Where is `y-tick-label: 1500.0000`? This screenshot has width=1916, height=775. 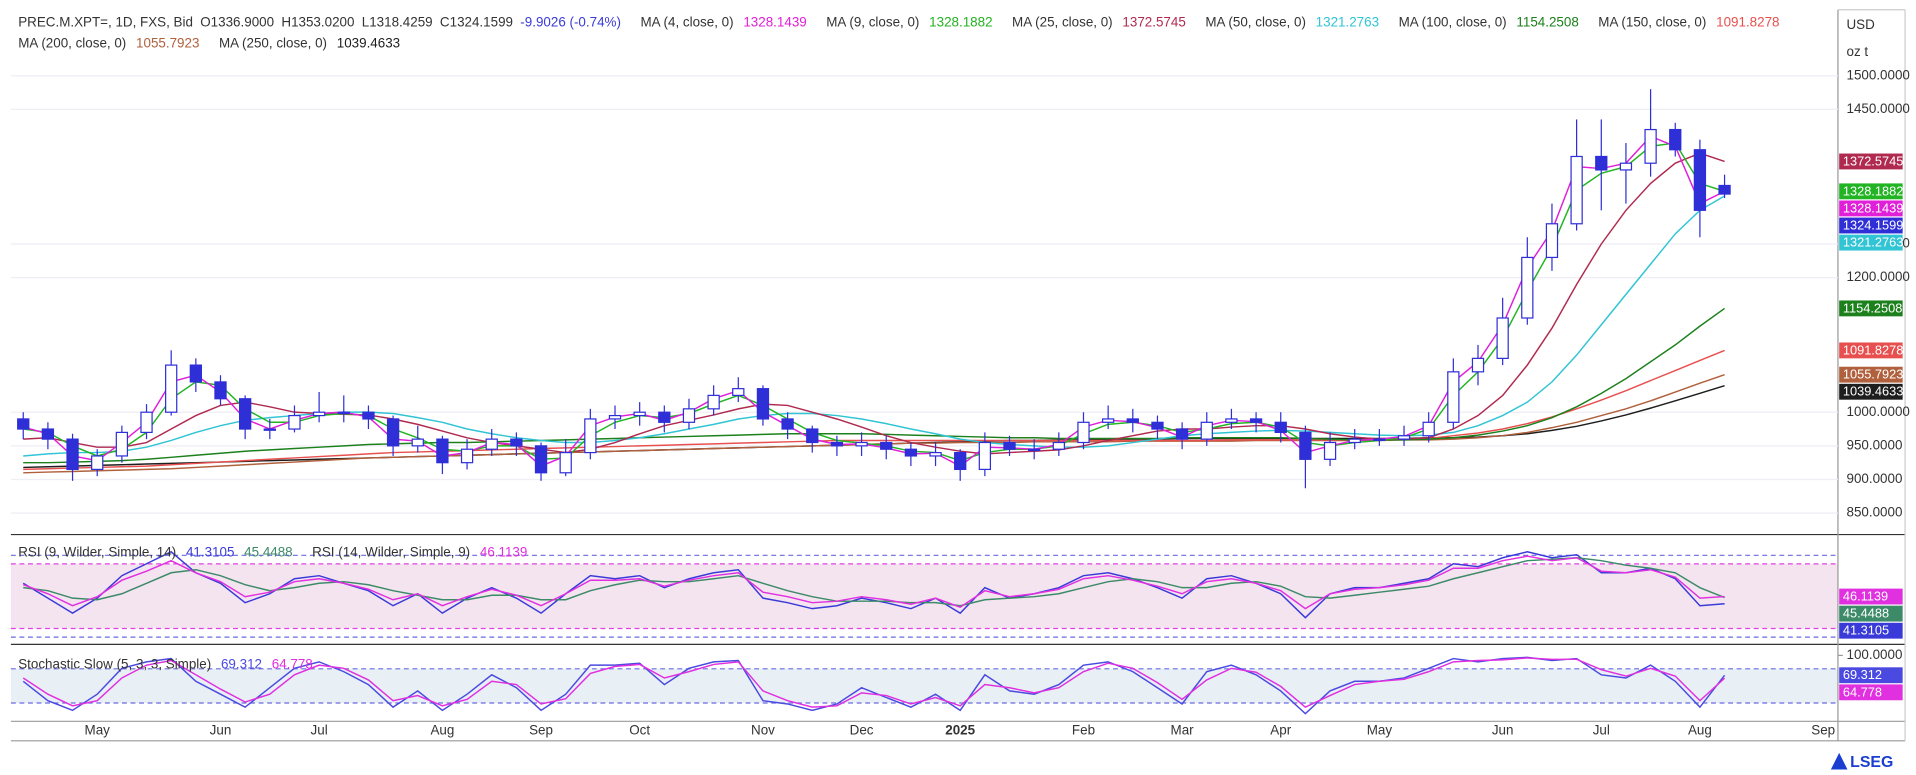
y-tick-label: 1500.0000 is located at coordinates (1878, 74).